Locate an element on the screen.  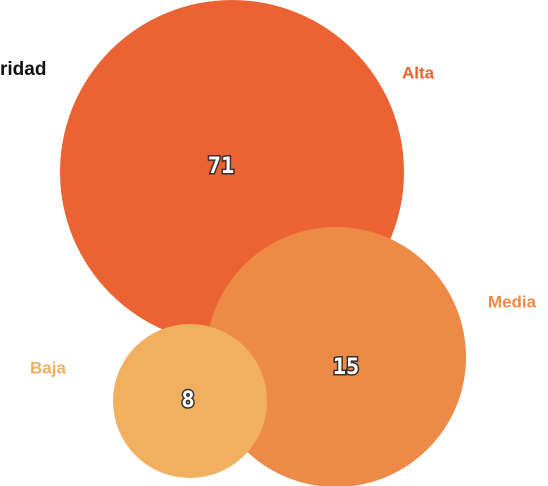
value-label: 15 is located at coordinates (346, 367).